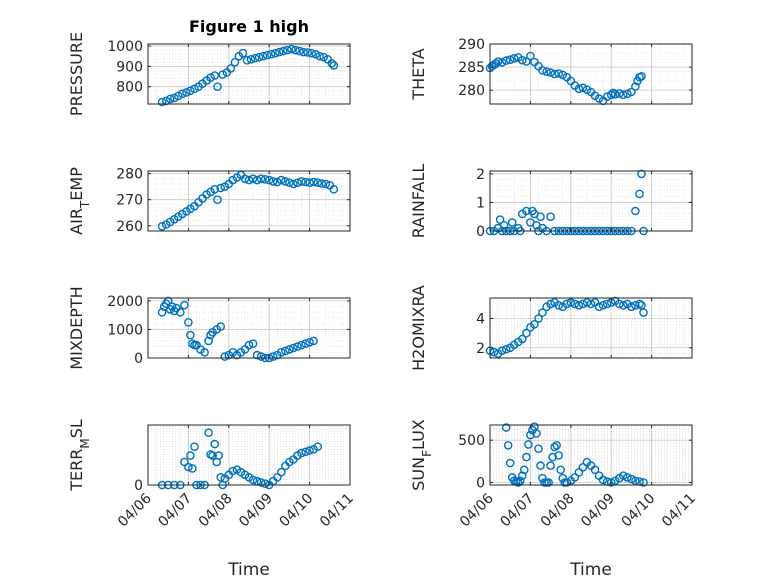 Image resolution: width=778 pixels, height=583 pixels. Describe the element at coordinates (471, 68) in the screenshot. I see `y-tick-label: 285` at that location.